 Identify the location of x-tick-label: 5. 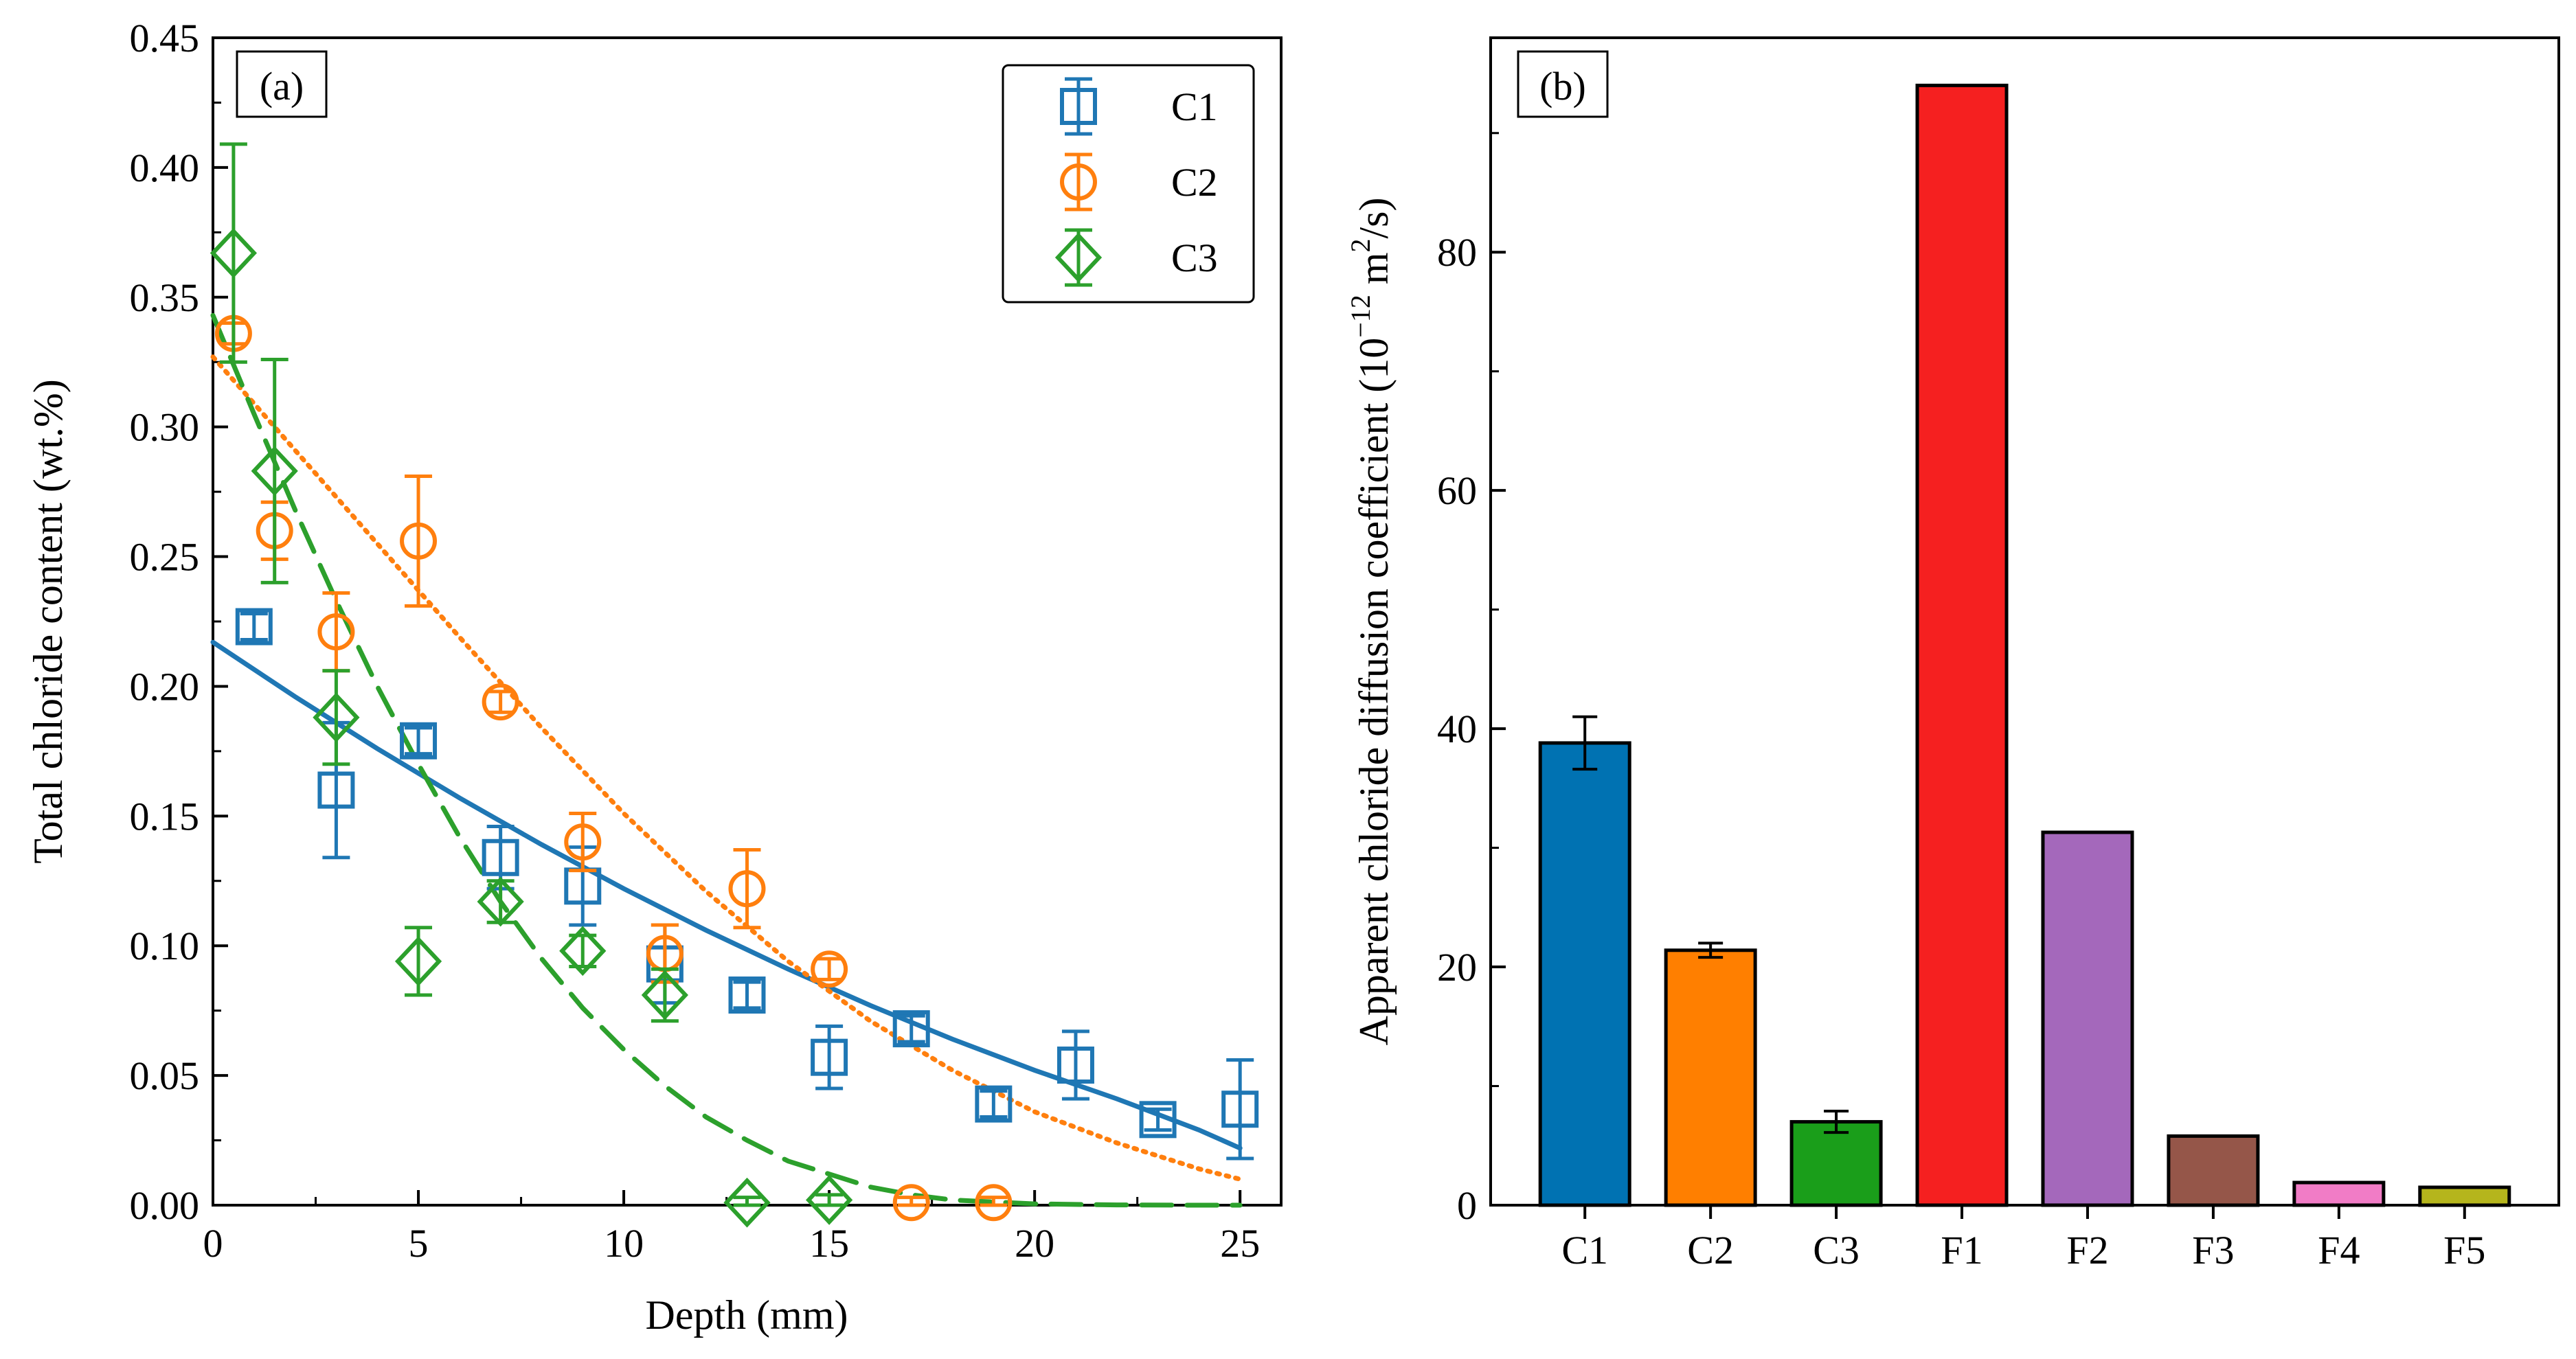
(419, 1243).